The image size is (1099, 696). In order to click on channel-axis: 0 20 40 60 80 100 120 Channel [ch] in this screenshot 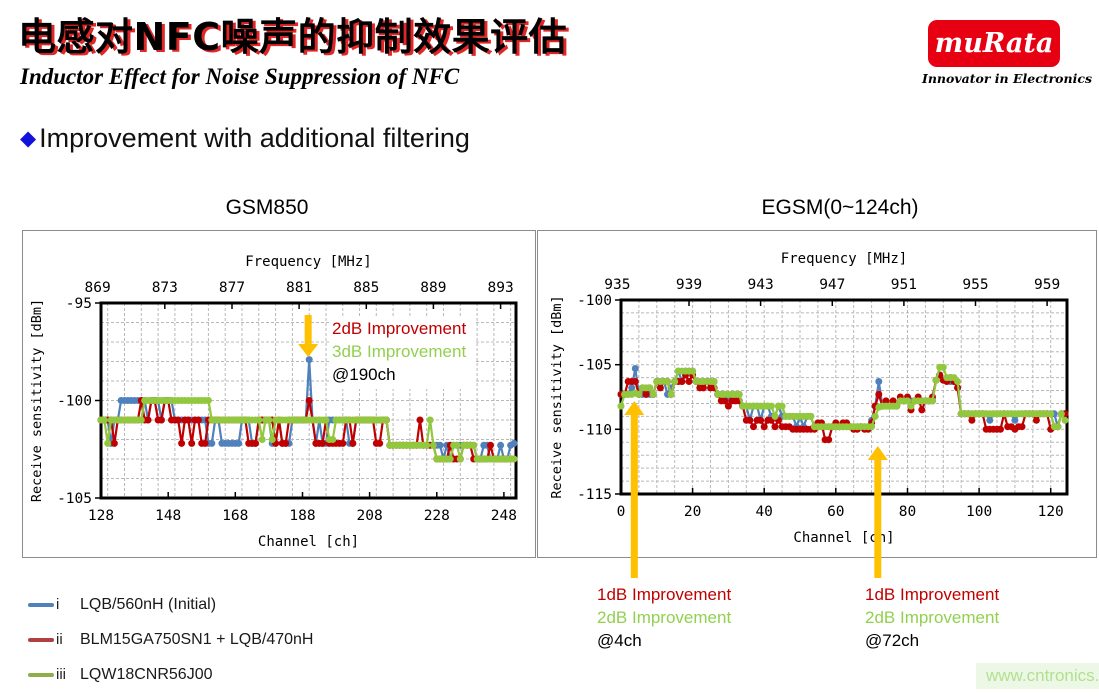, I will do `click(840, 517)`.